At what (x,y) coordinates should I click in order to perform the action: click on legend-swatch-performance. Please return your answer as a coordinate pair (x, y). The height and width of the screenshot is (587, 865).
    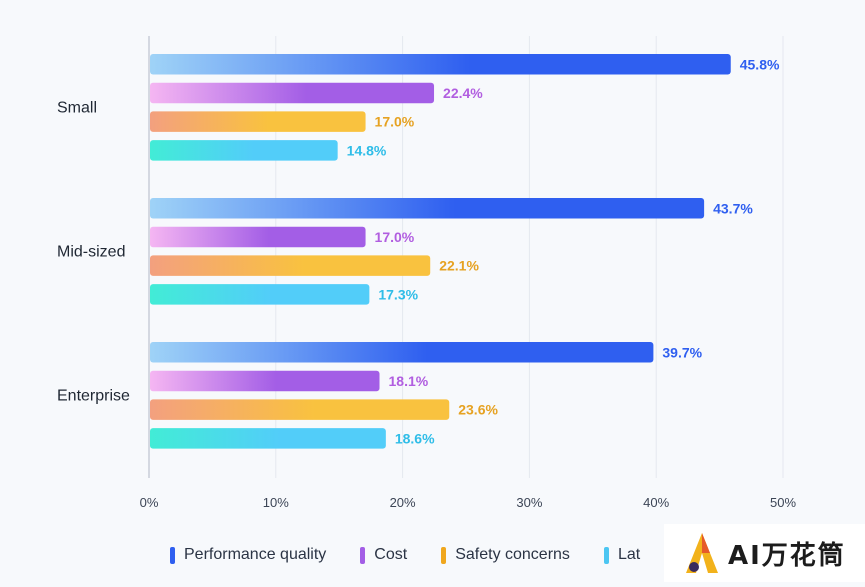
    Looking at the image, I should click on (172, 555).